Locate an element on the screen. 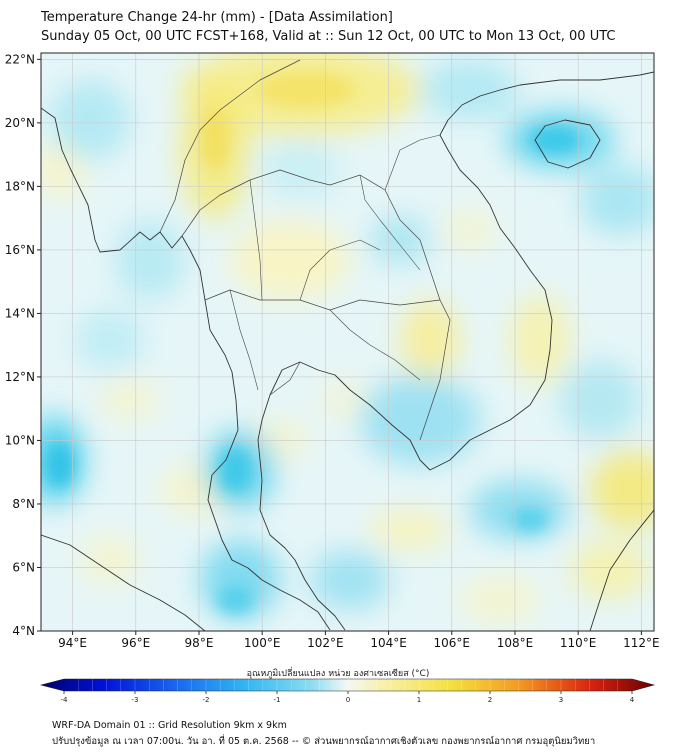  colorbar: -4 -3 -2 -1 0 1 2 3 4 is located at coordinates (347, 691).